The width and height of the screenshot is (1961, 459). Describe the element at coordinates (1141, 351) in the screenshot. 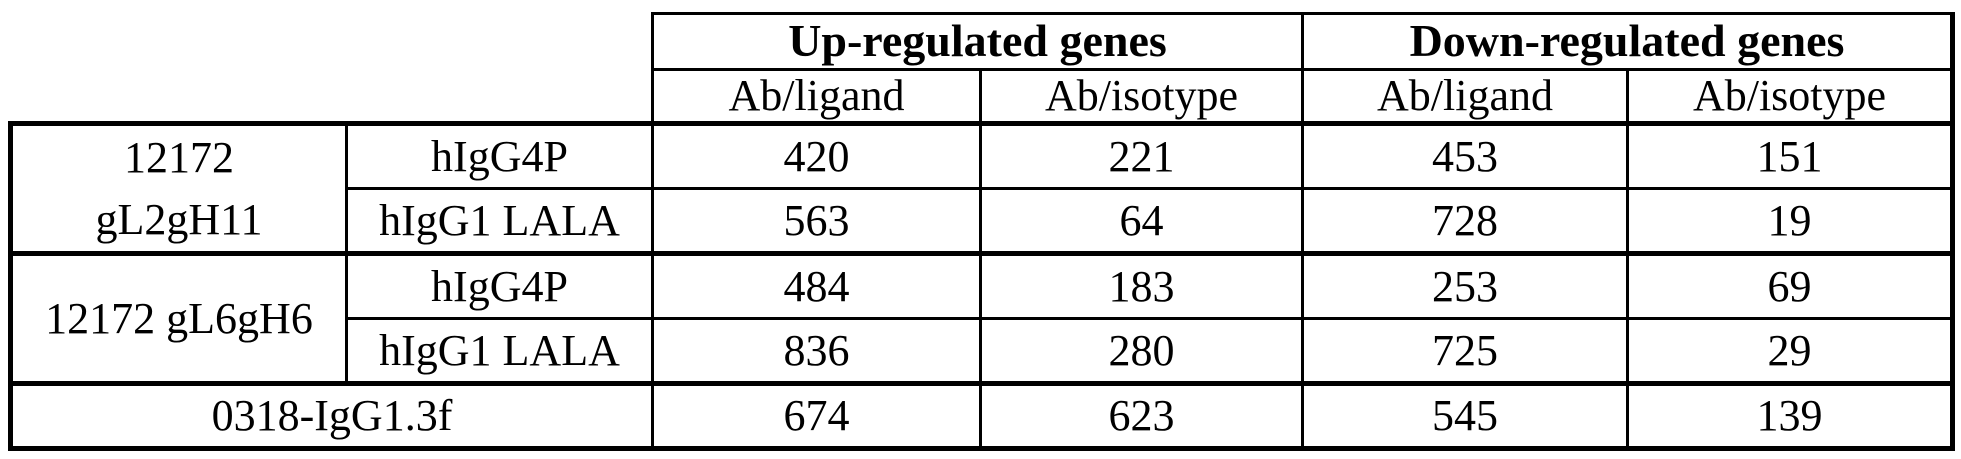

I see `value-cell: 280` at that location.